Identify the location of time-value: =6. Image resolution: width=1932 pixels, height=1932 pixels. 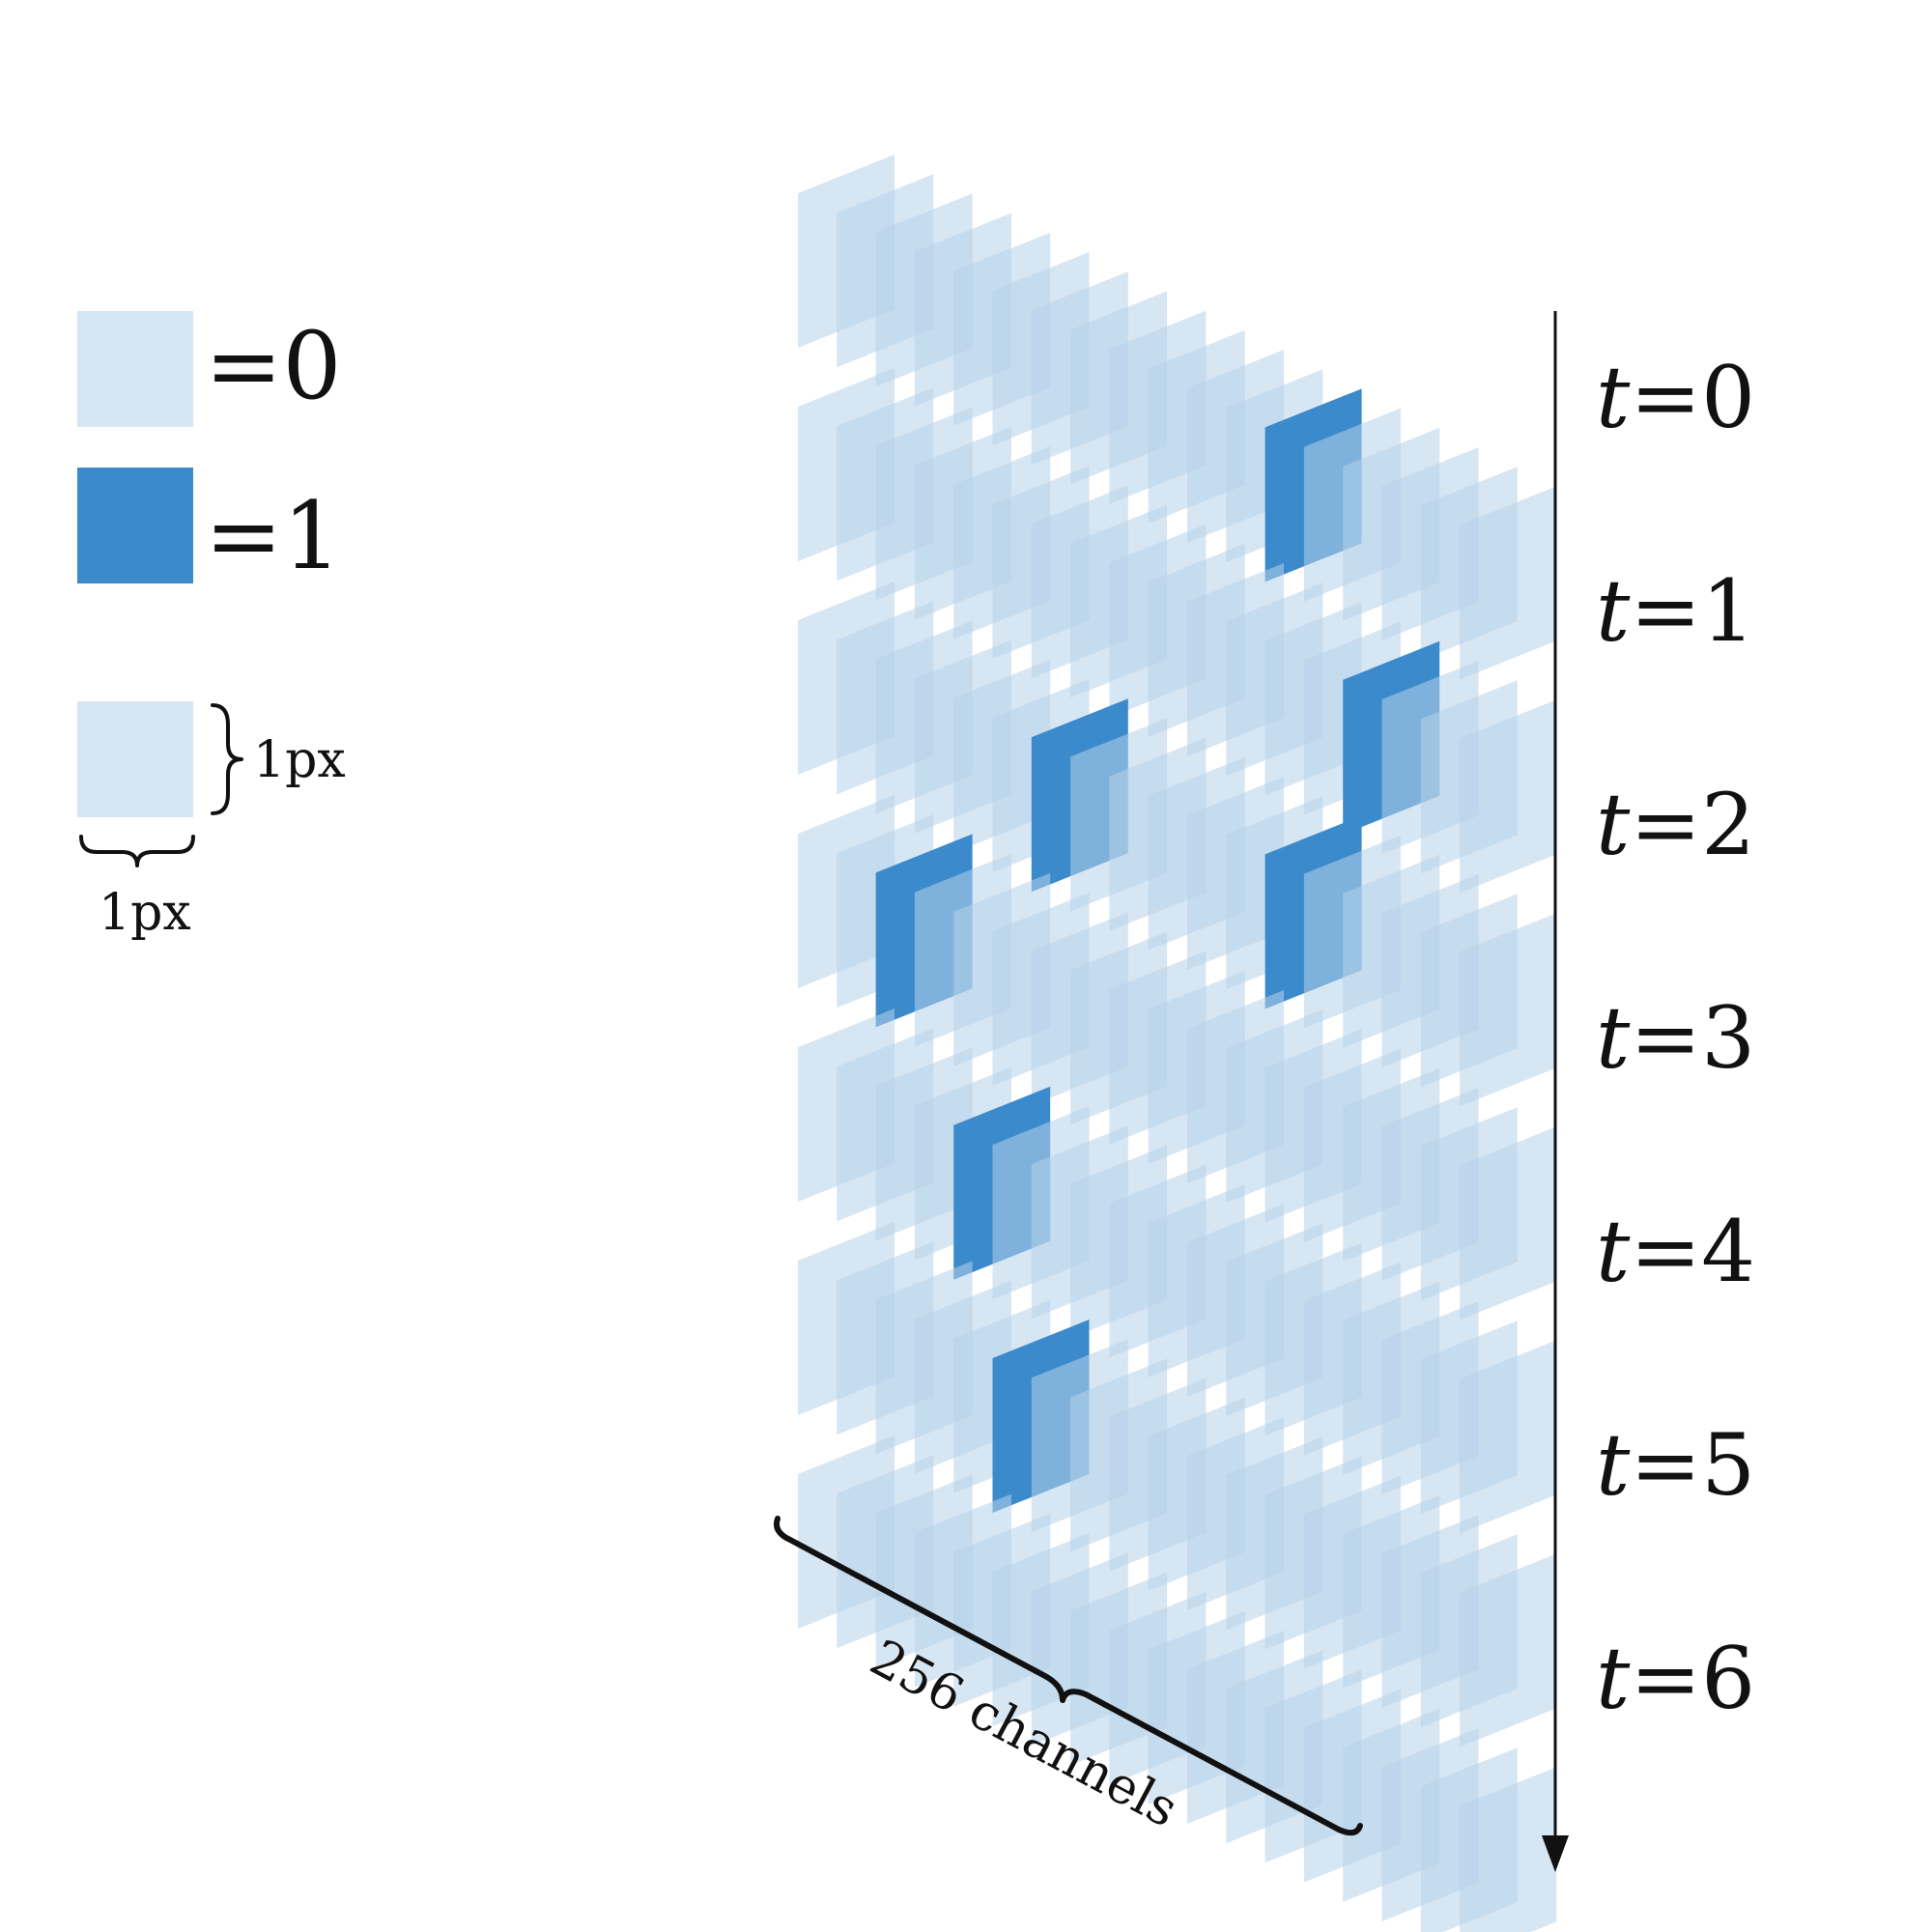
(1692, 1678).